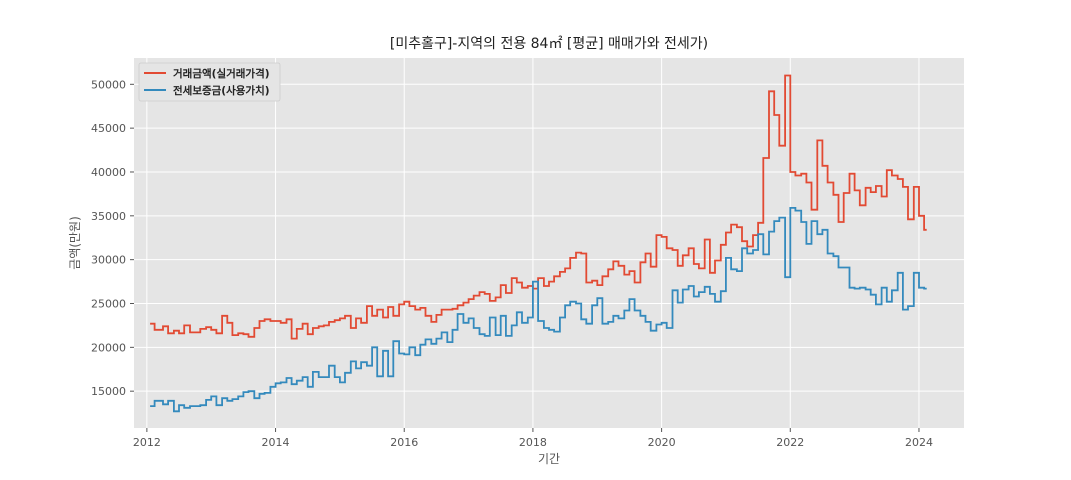 Image resolution: width=1071 pixels, height=480 pixels. What do you see at coordinates (549, 44) in the screenshot?
I see `chart-title: [미추홀구]-지역의 전용 84㎡ [평균] 매매가와 전세가)` at bounding box center [549, 44].